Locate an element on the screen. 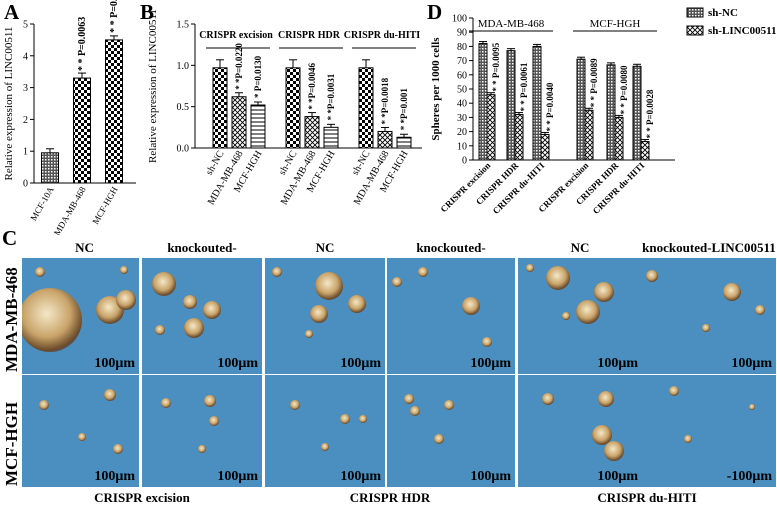  row-label-mda: MDA-MB-468 is located at coordinates (11, 319).